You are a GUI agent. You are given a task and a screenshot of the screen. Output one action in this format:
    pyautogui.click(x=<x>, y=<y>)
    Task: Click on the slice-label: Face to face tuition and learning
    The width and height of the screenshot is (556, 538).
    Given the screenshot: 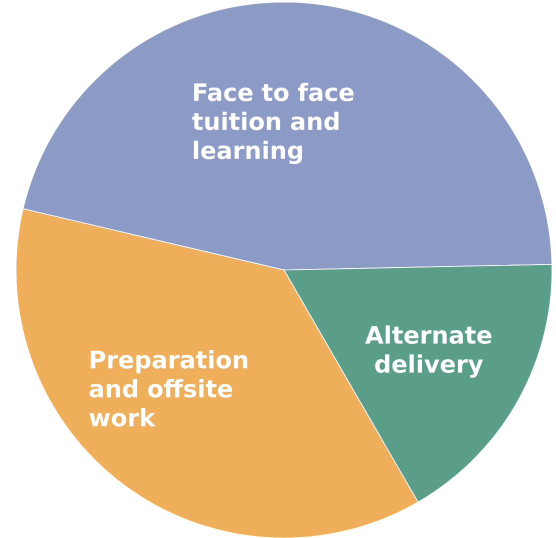 What is the action you would take?
    pyautogui.click(x=273, y=123)
    